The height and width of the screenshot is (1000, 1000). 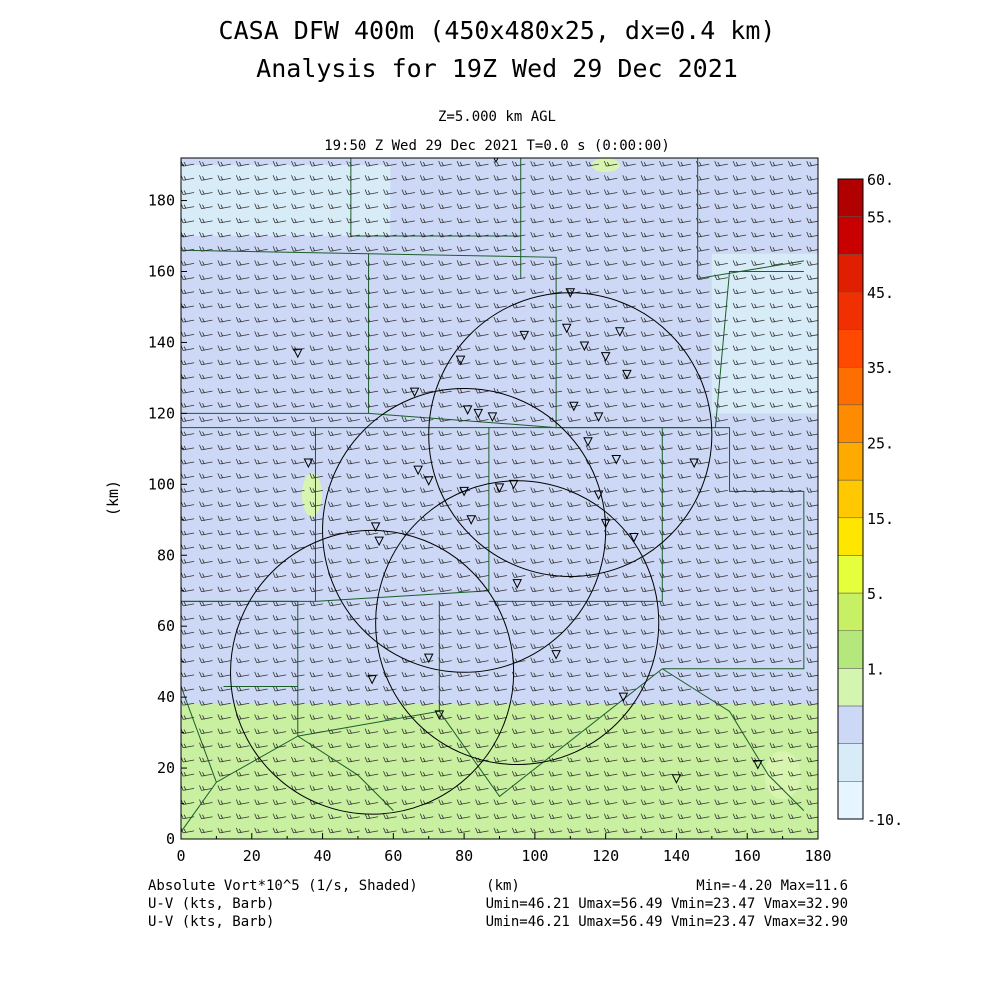 What do you see at coordinates (113, 498) in the screenshot?
I see `y-axis-label: (km)` at bounding box center [113, 498].